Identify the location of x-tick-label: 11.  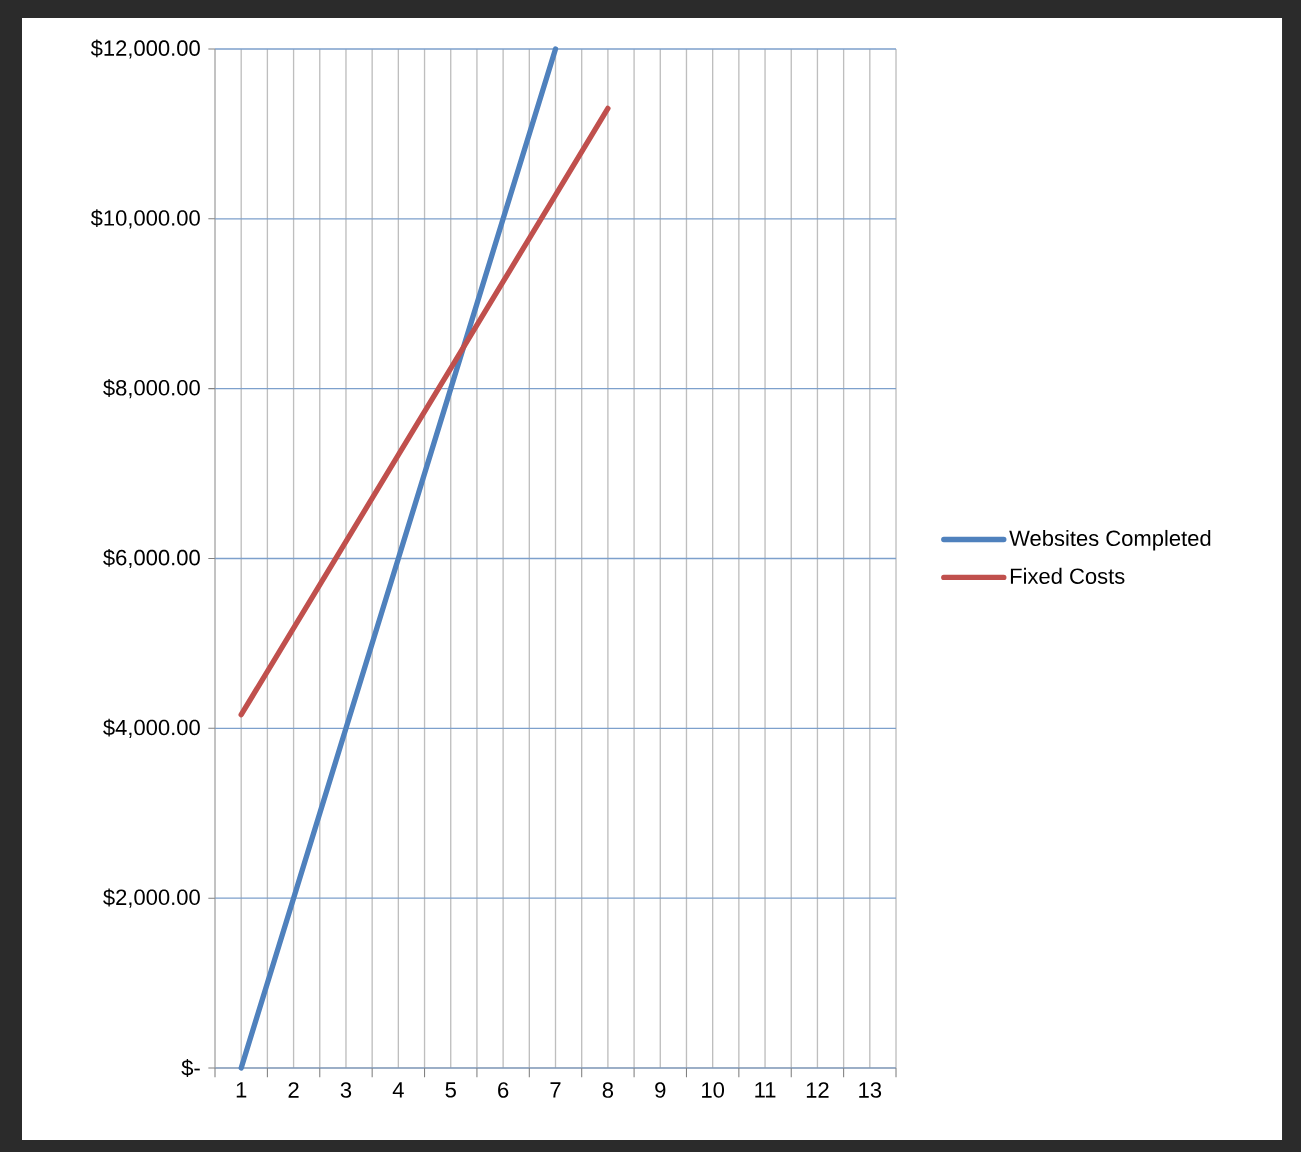
(765, 1090).